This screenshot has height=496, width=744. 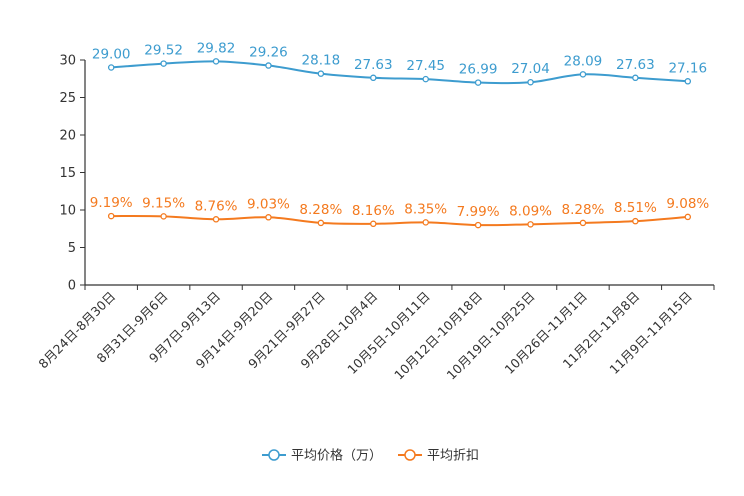 I want to click on discount-data-label: 8.35%, so click(x=425, y=209).